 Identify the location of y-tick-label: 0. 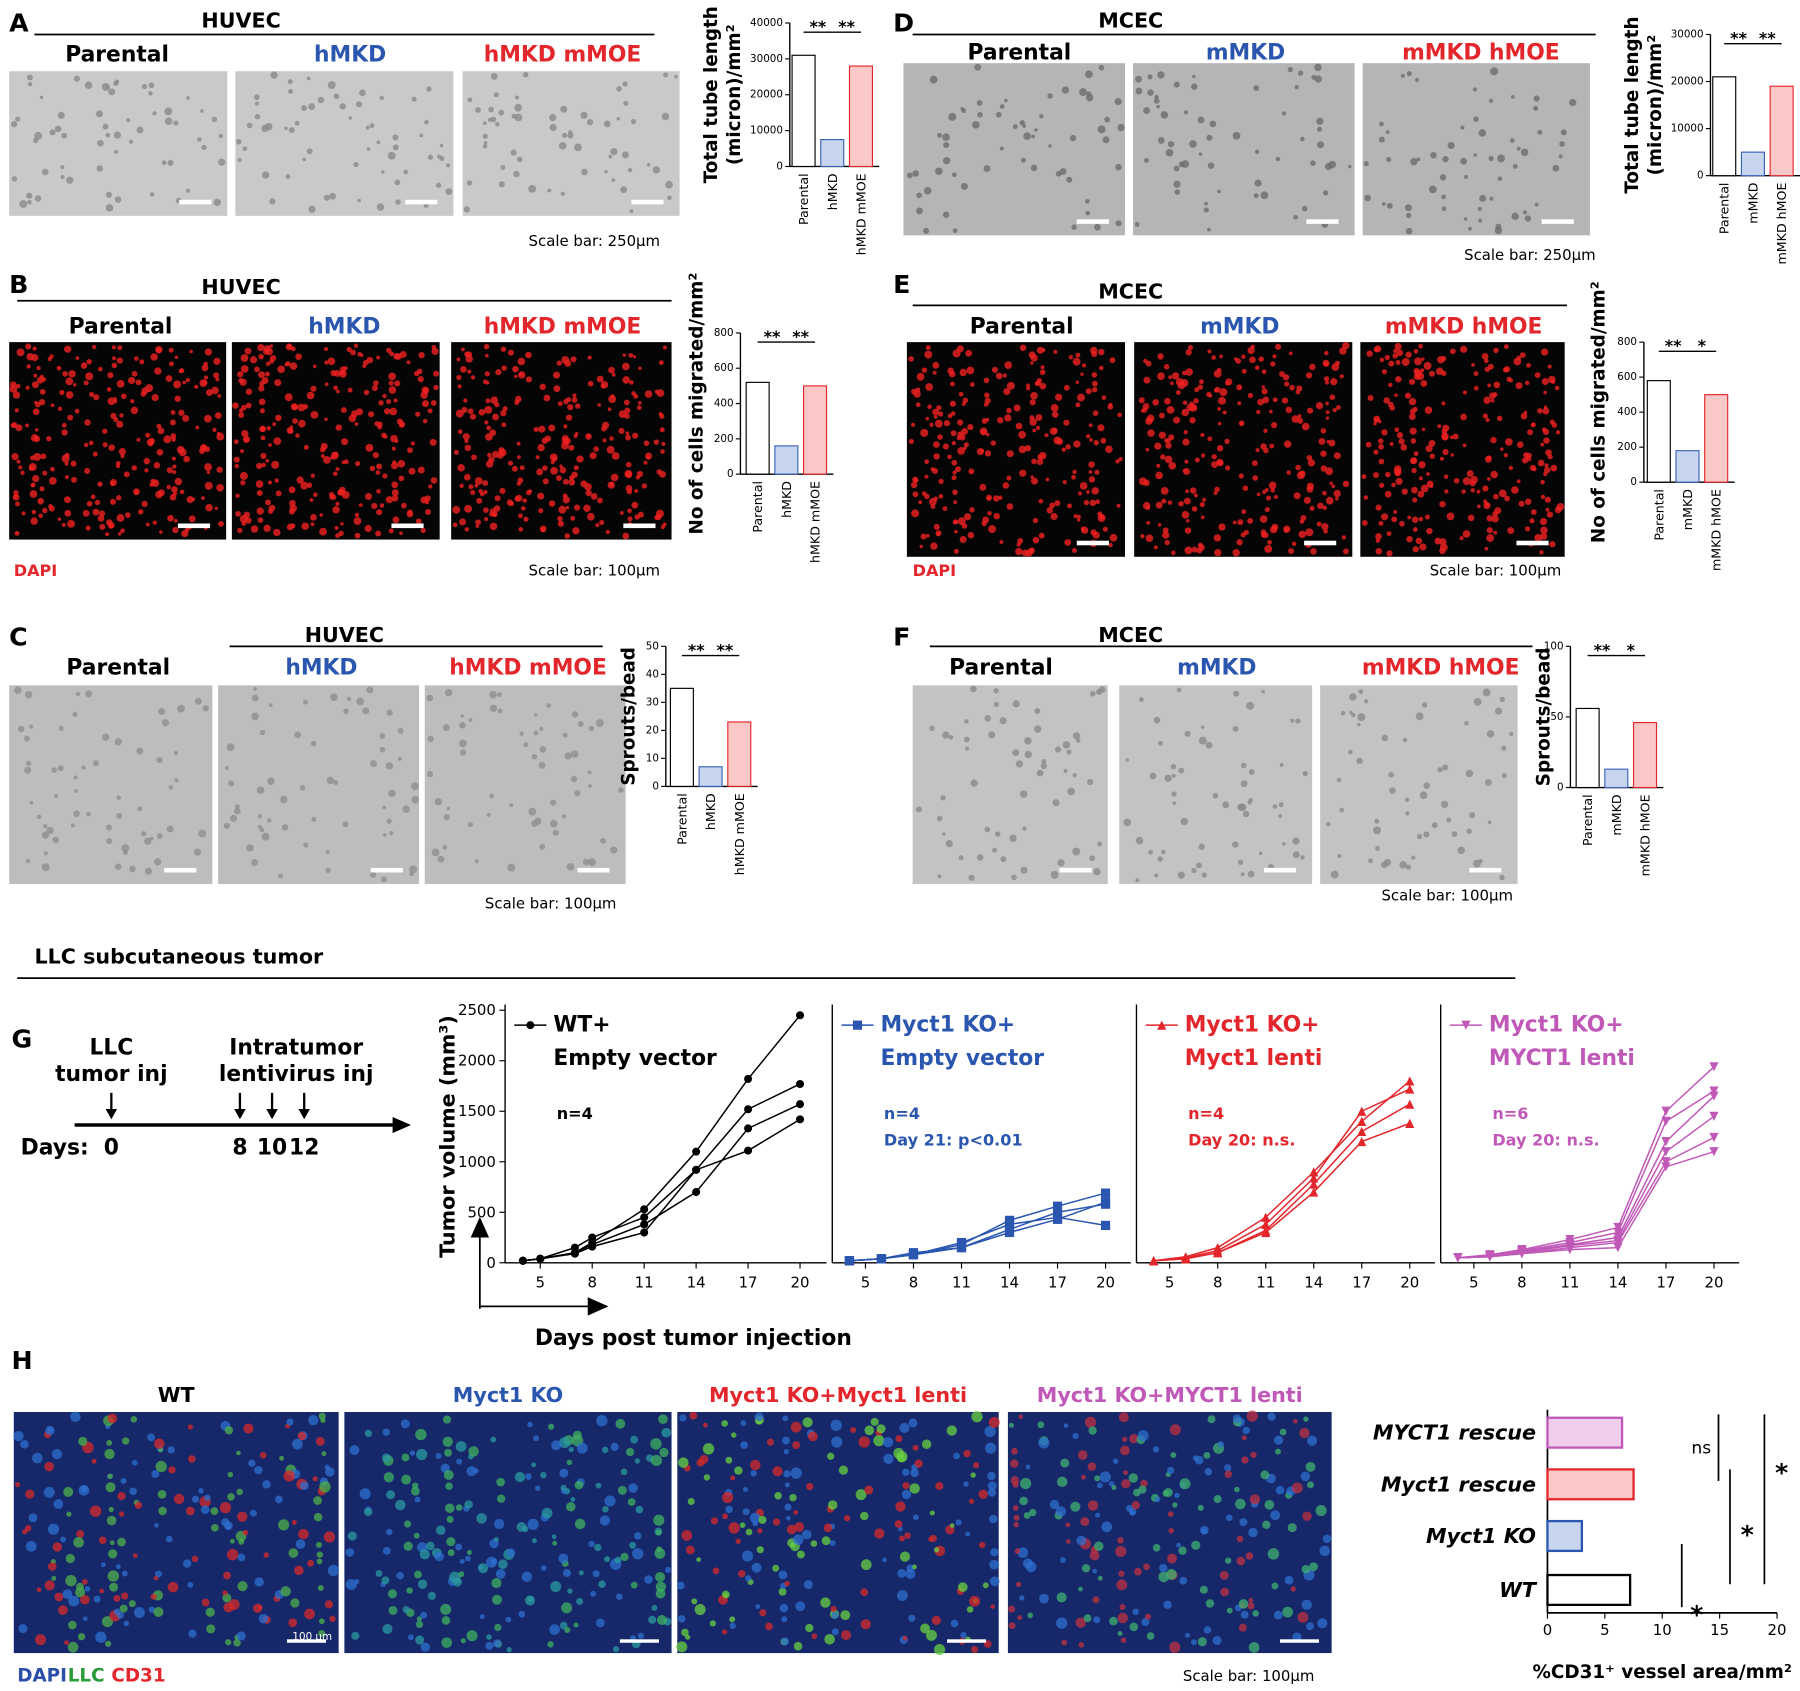
(730, 474).